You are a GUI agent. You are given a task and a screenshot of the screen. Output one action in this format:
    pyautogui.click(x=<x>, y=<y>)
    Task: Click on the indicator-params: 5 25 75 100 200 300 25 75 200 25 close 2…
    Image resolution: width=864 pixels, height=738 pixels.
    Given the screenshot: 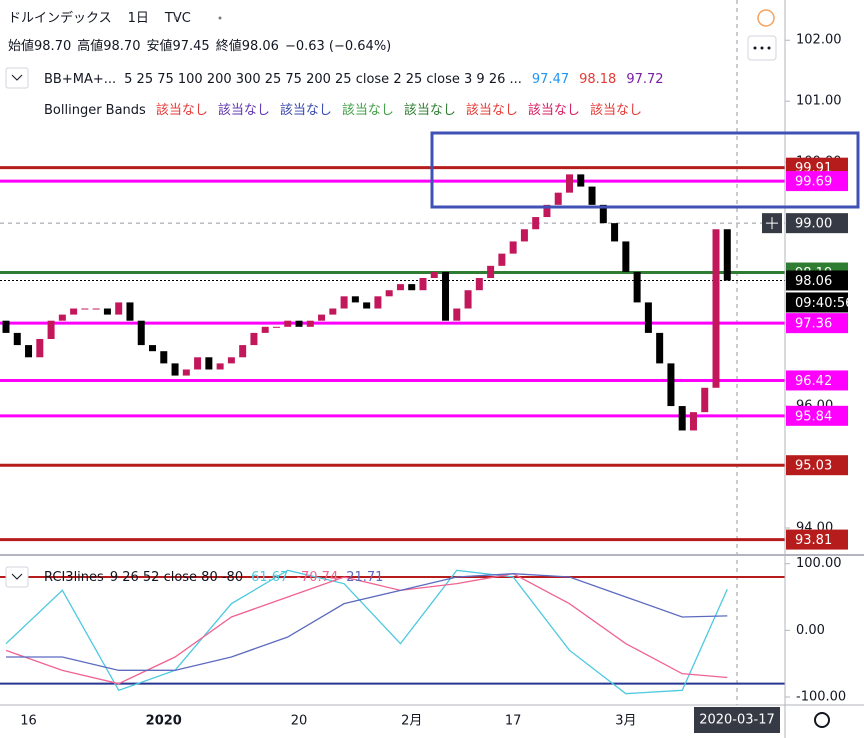 What is the action you would take?
    pyautogui.click(x=323, y=79)
    